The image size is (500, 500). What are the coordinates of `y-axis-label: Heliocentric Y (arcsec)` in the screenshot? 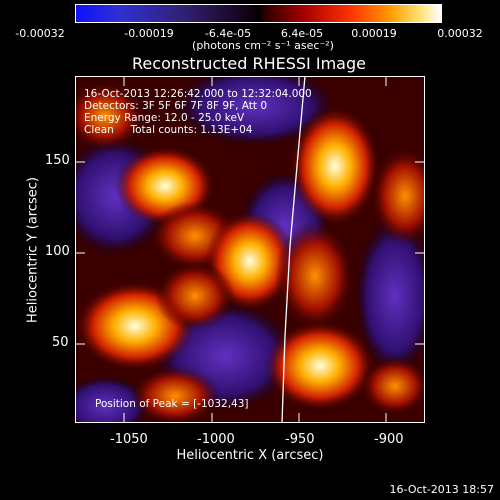 It's located at (33, 250).